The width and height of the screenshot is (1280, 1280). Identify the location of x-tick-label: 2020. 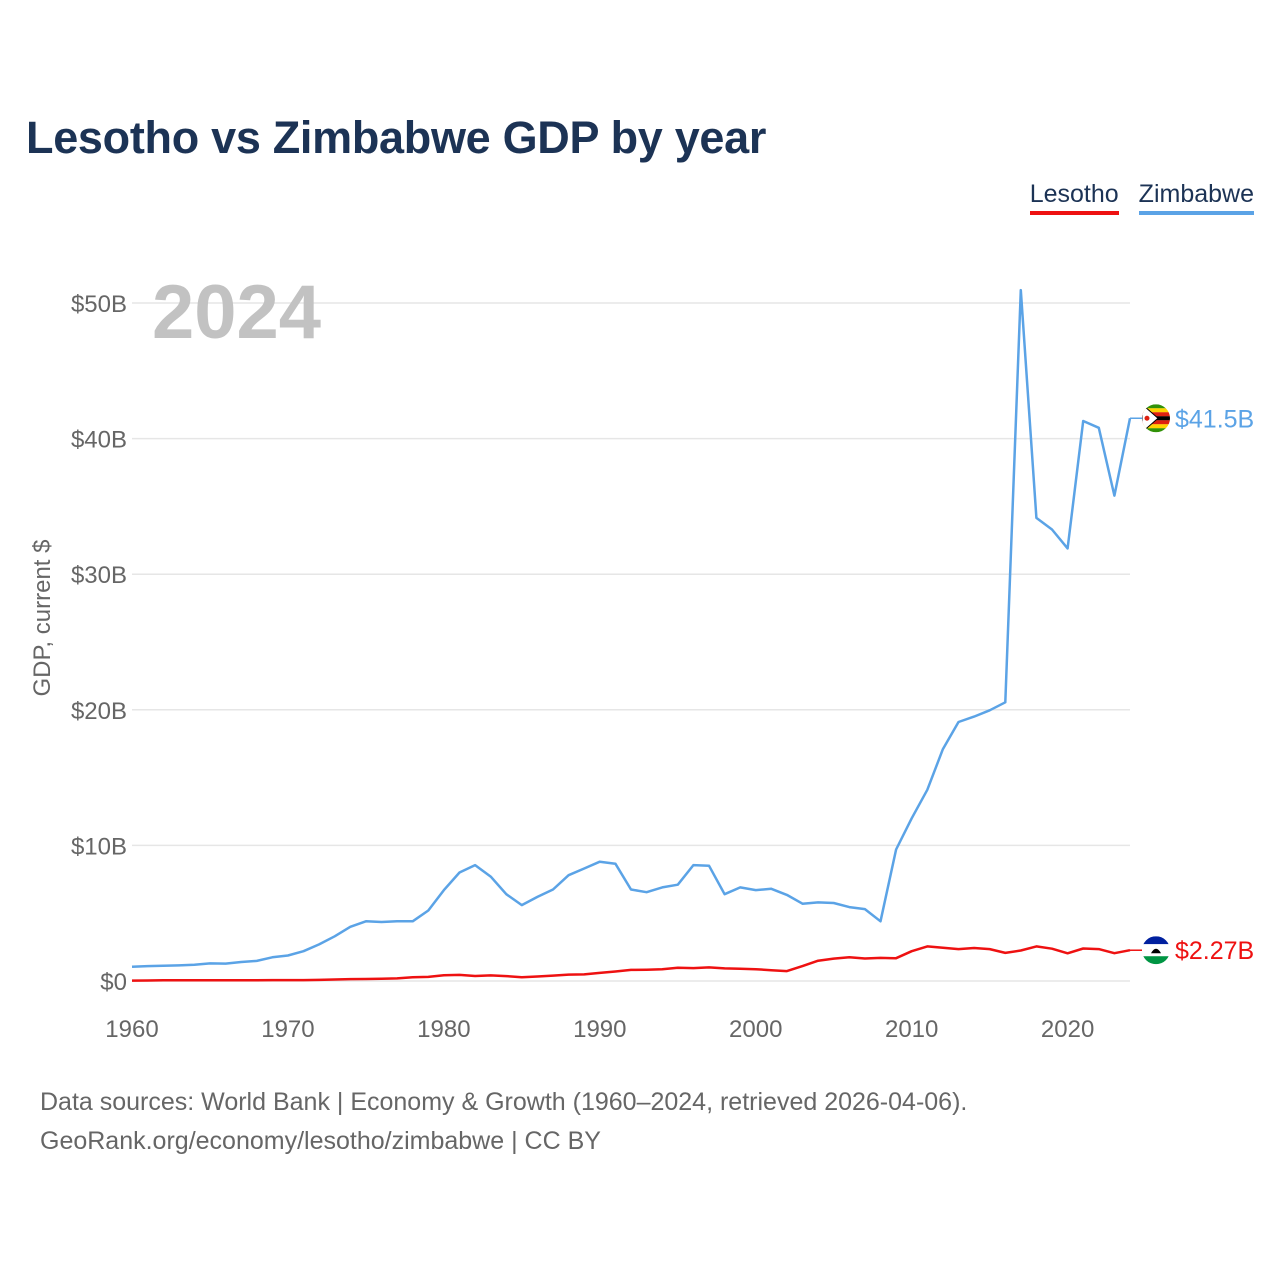
(1067, 1029).